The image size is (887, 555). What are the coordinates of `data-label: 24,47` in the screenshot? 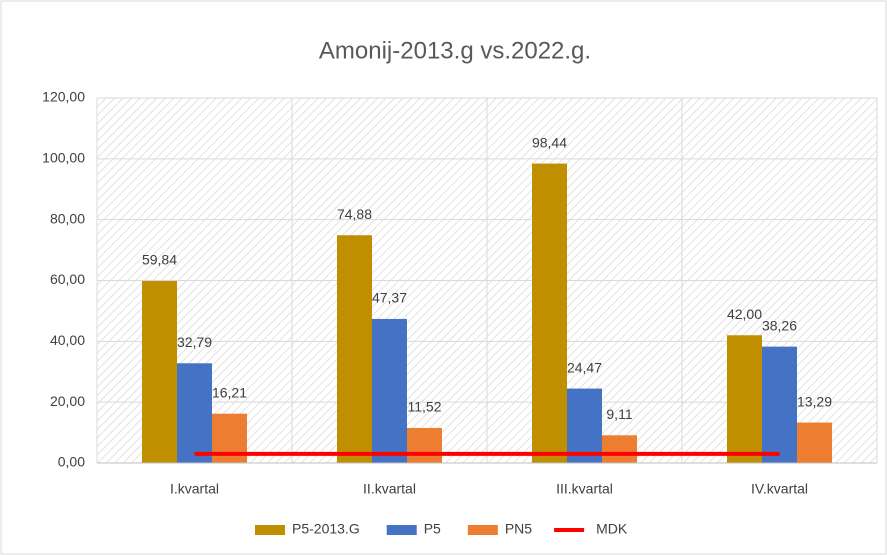 It's located at (584, 367).